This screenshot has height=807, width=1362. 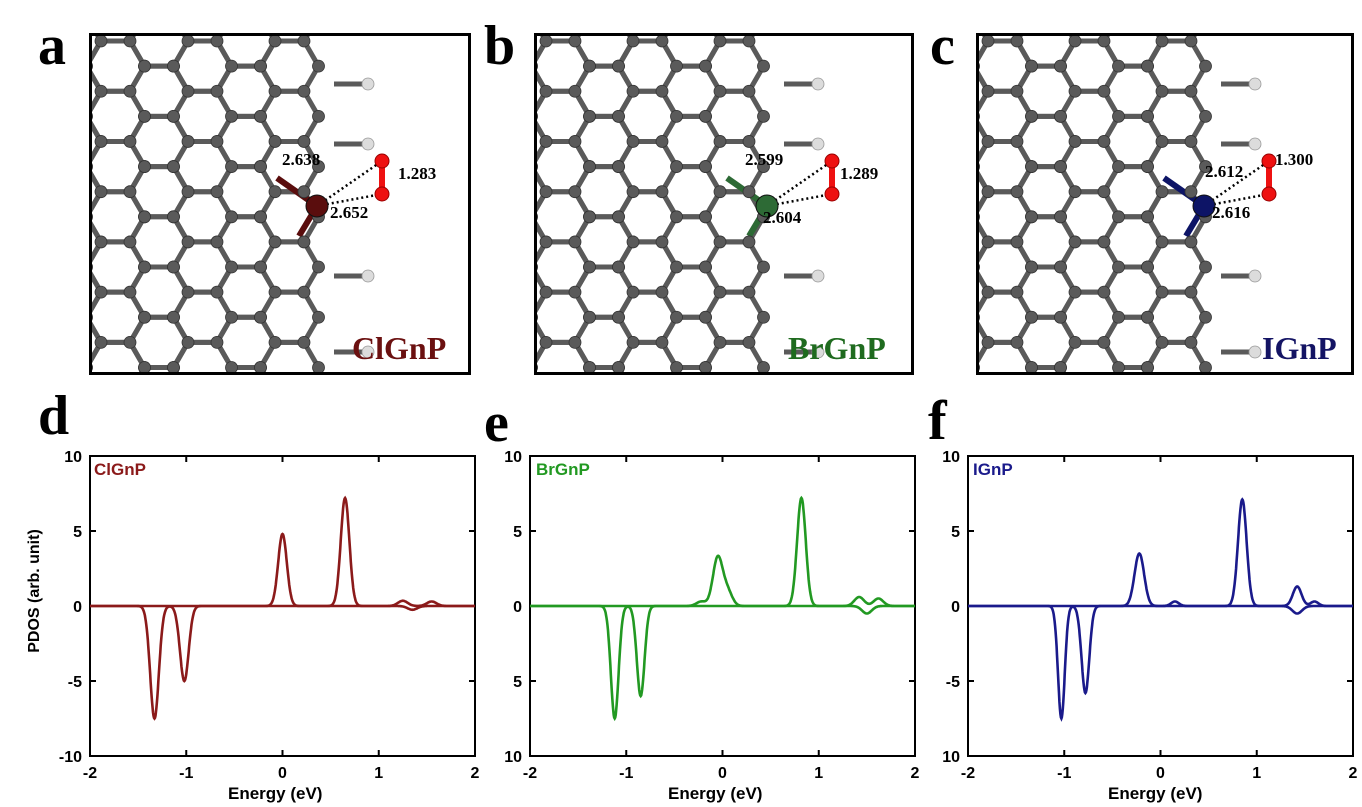 I want to click on molecule-label: IGnP, so click(x=1299, y=348).